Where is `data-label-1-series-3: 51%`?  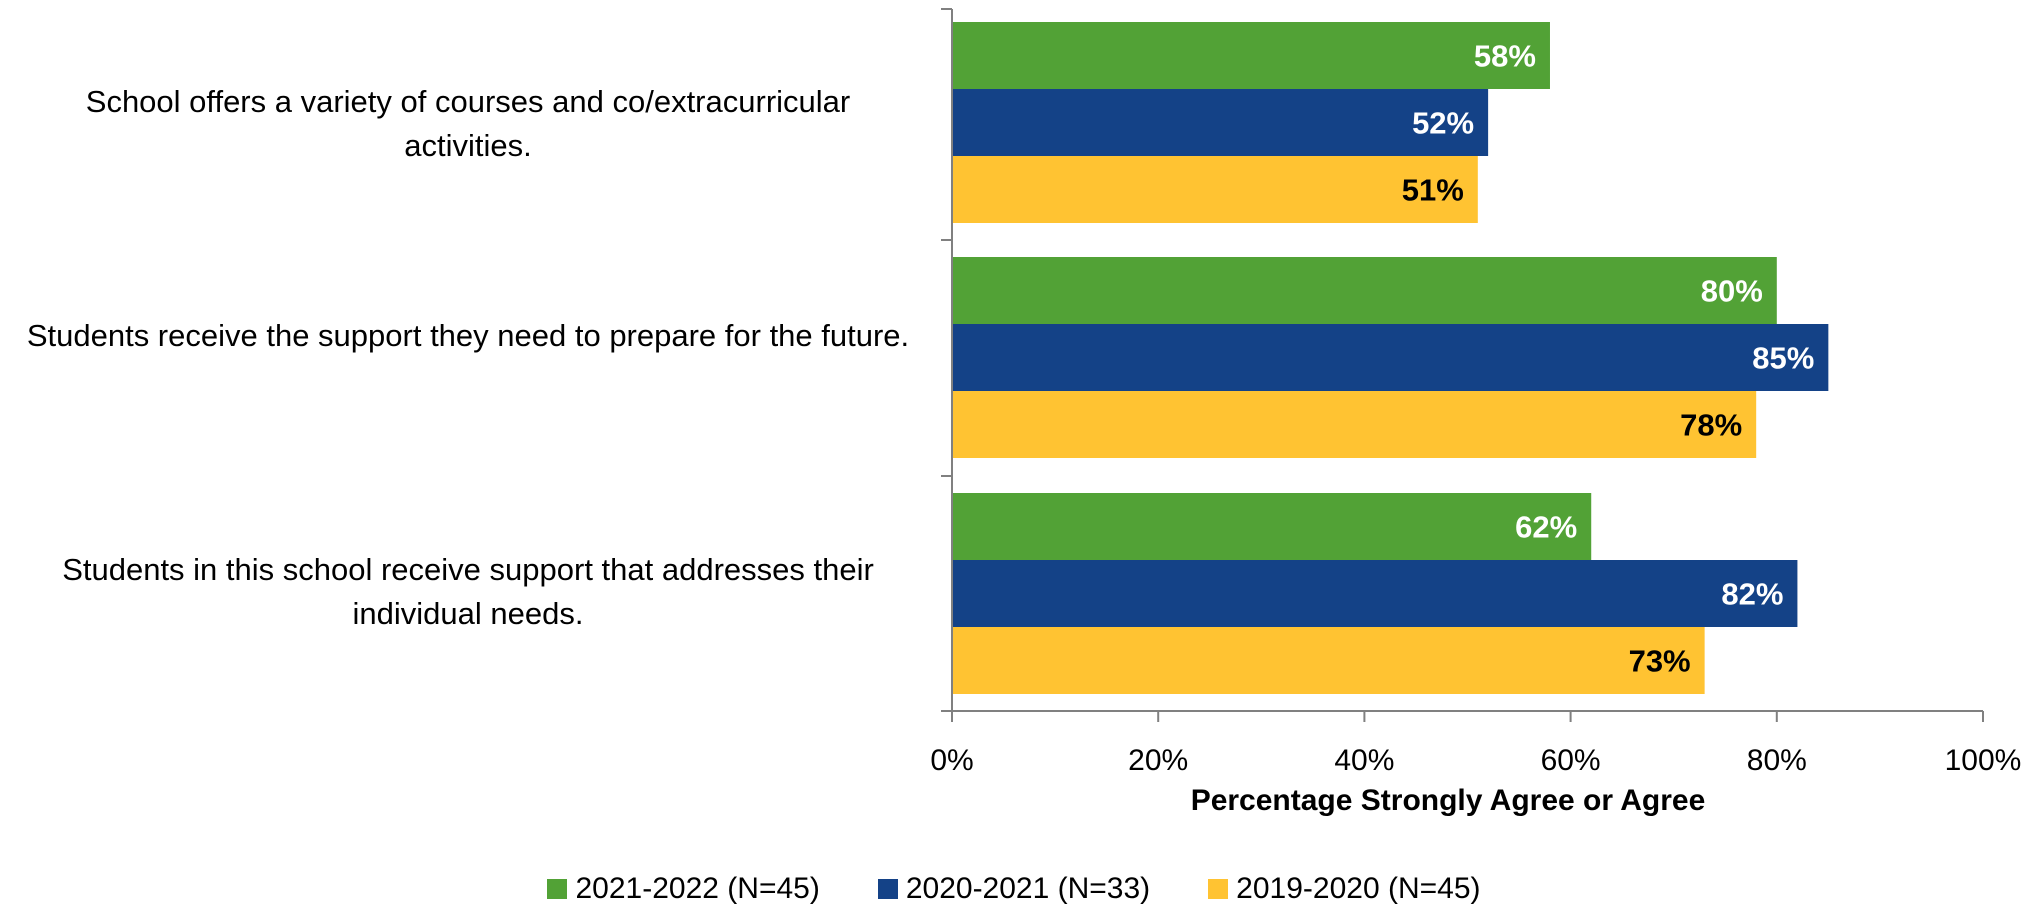
data-label-1-series-3: 51% is located at coordinates (1433, 190).